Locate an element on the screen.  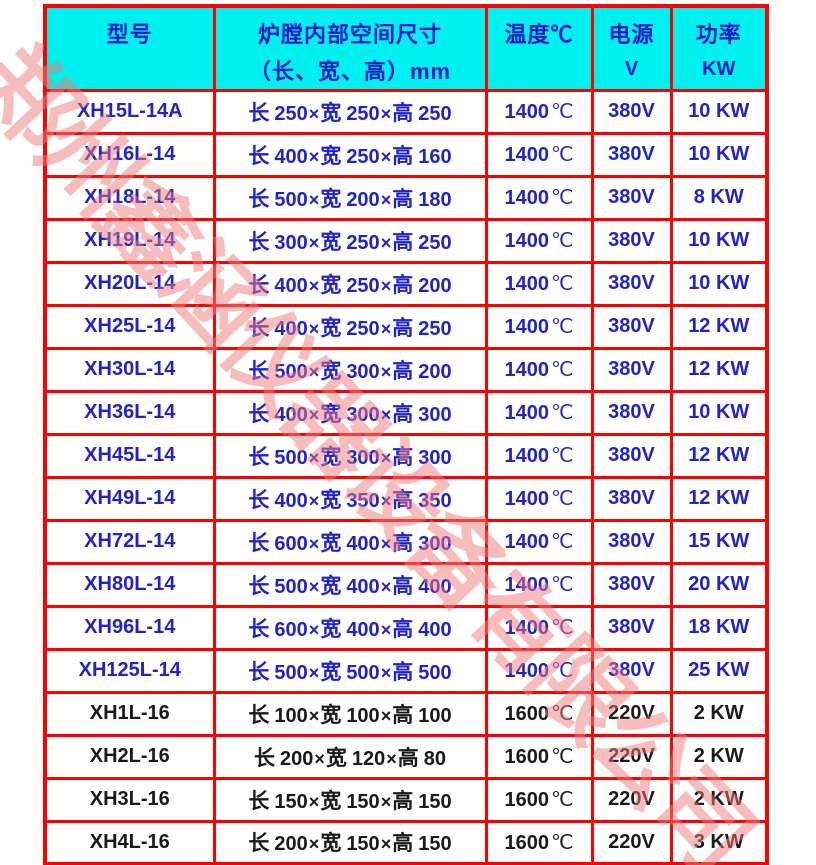
model-cell: XH16L-14 is located at coordinates (129, 154).